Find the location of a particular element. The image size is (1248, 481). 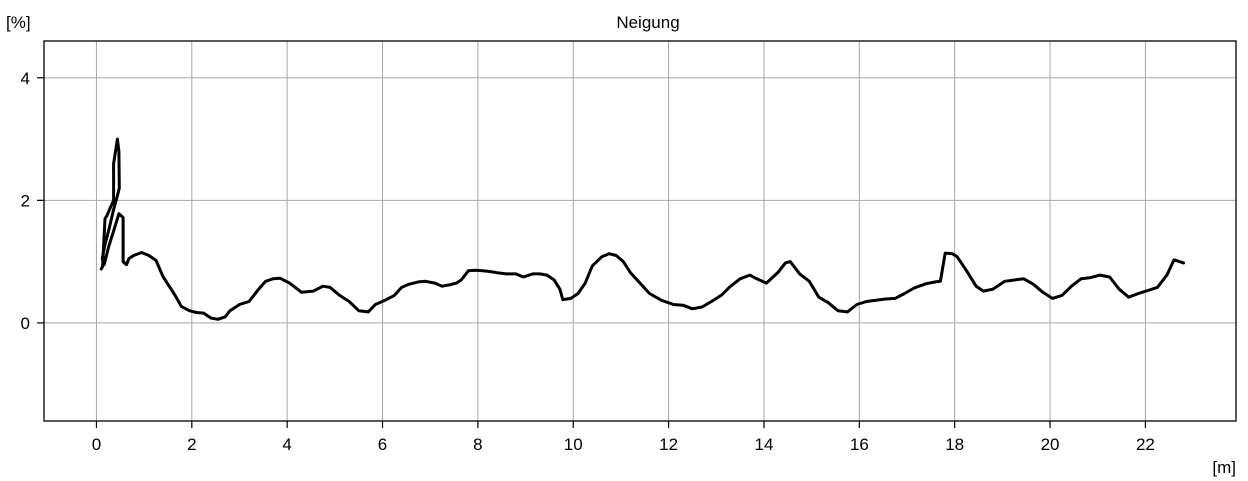

x-tick-label: 20 is located at coordinates (1050, 444).